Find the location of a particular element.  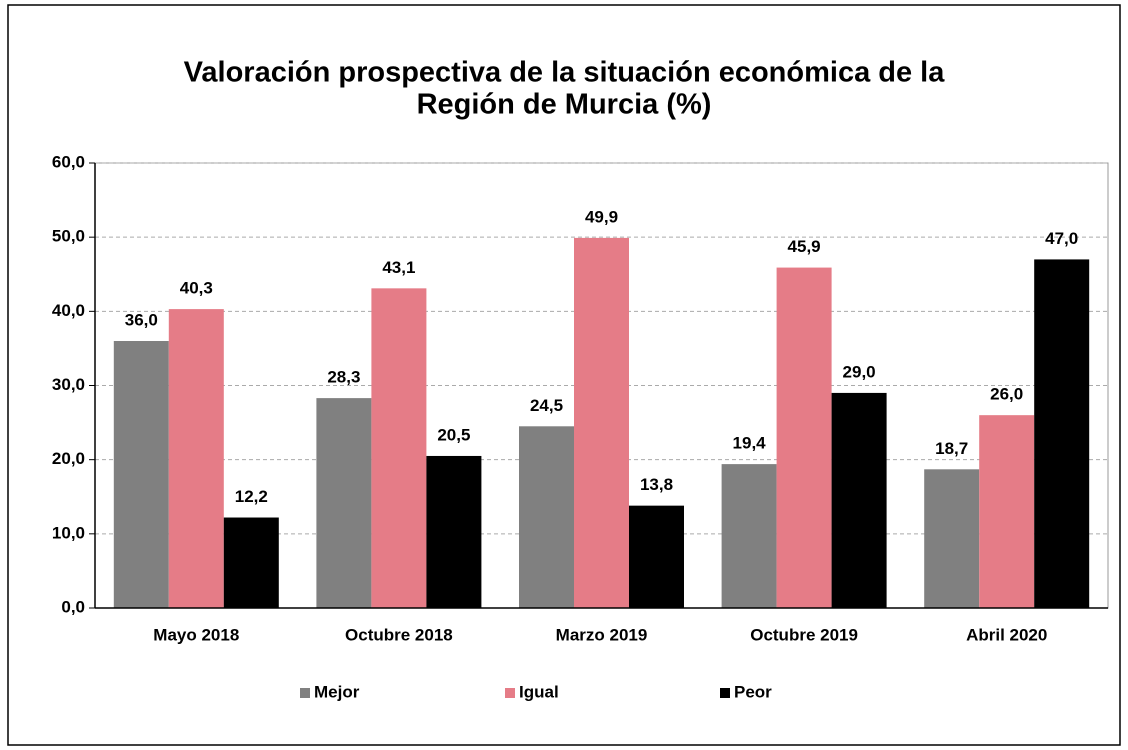

value-label: 36,0 is located at coordinates (141, 319).